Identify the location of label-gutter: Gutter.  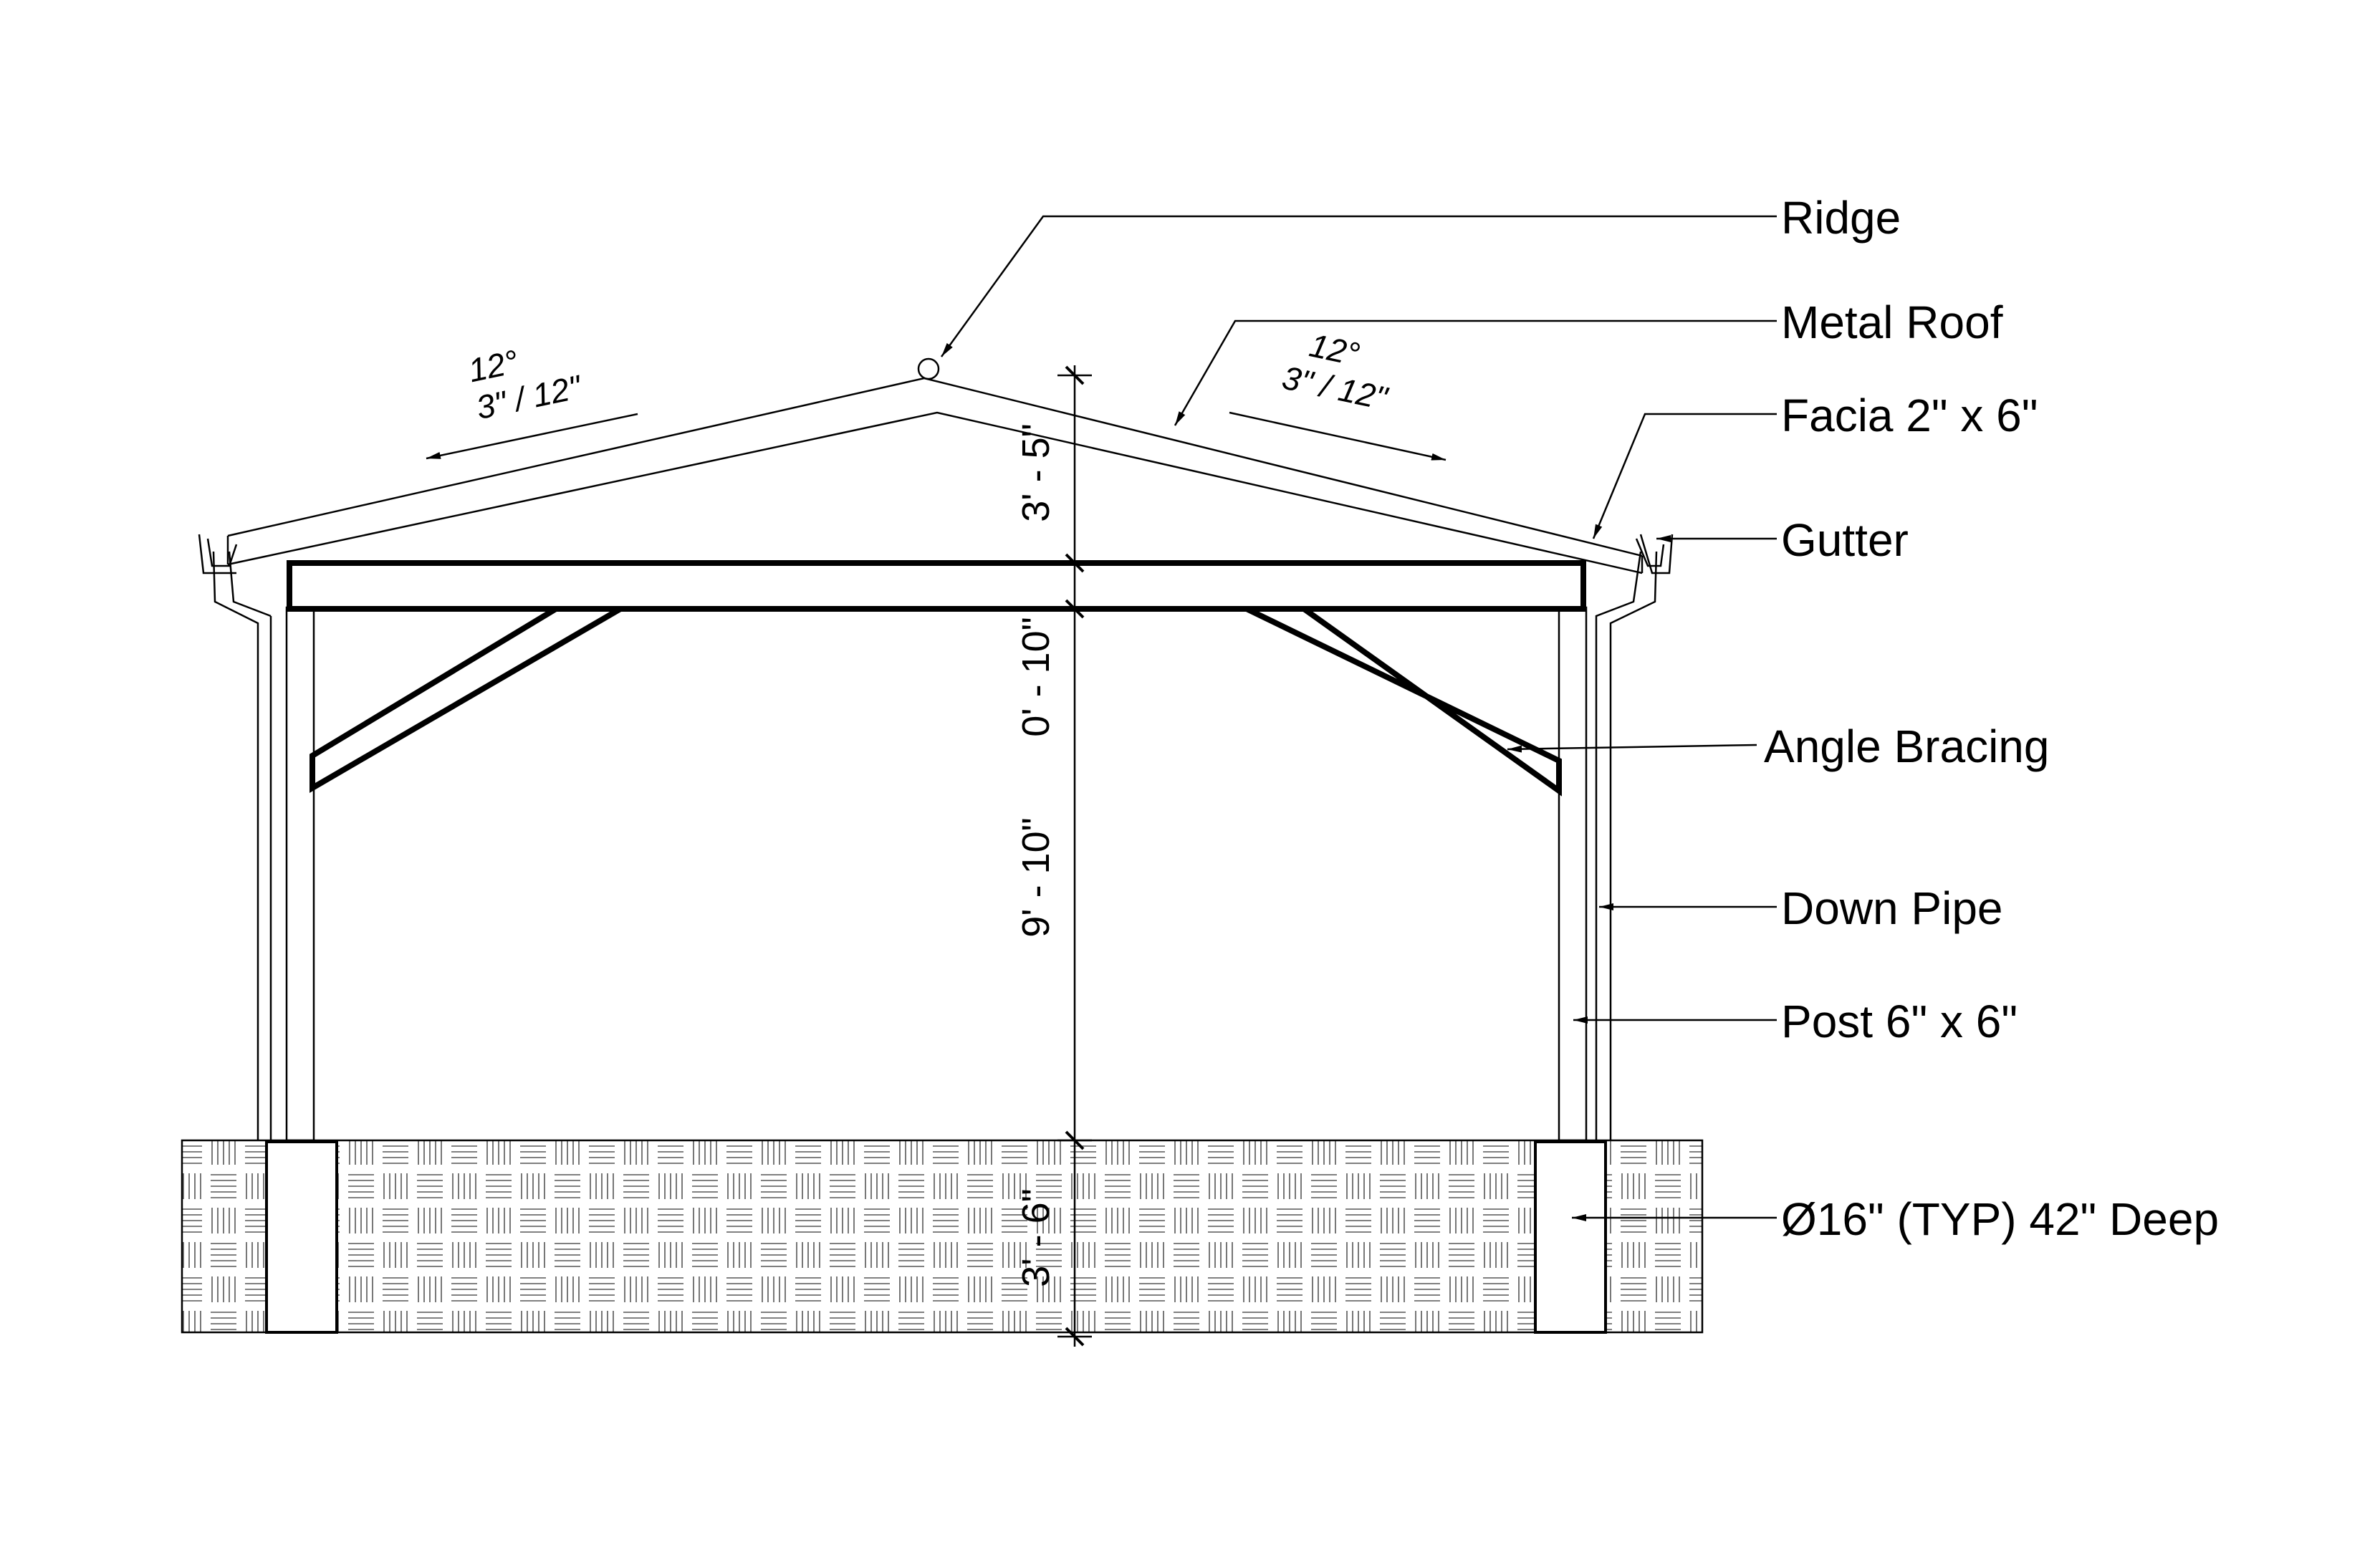
(1845, 540).